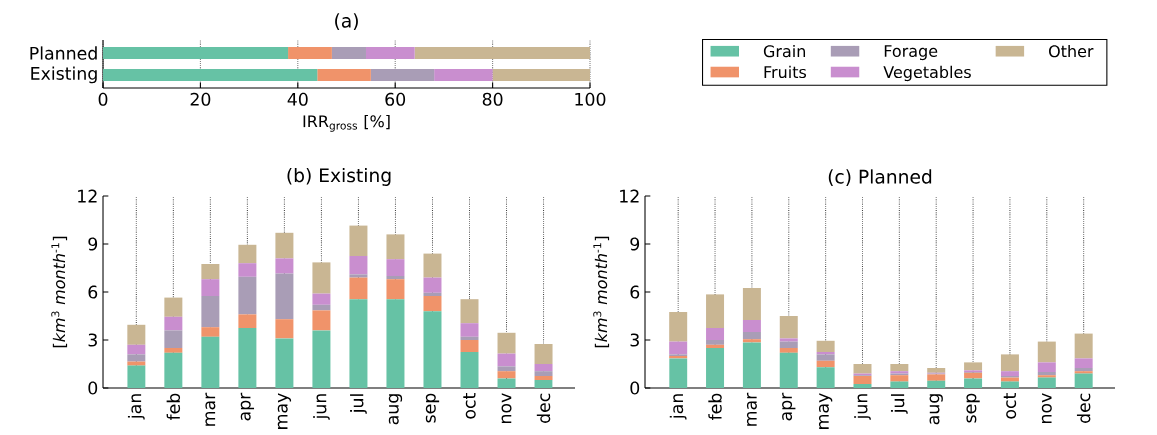 The width and height of the screenshot is (1157, 435). I want to click on y-tick-label: 3, so click(634, 340).